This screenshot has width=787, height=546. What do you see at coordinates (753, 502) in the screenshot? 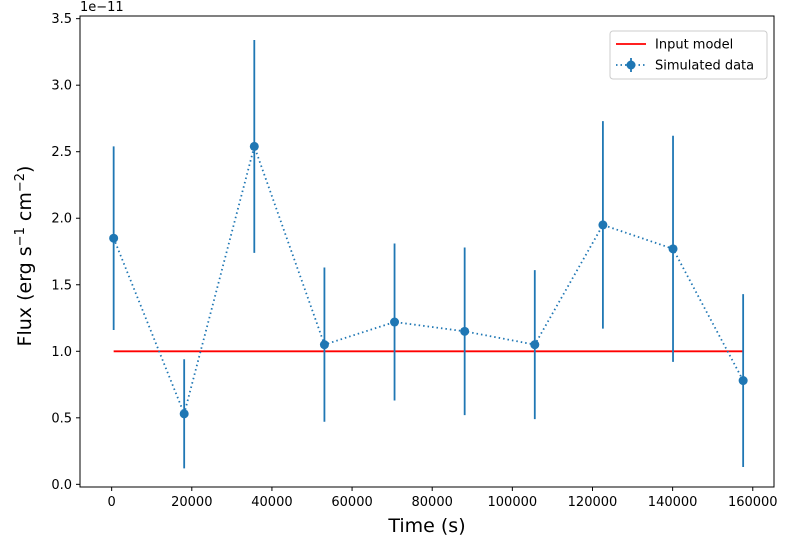
I see `x-tick-label: 160000` at bounding box center [753, 502].